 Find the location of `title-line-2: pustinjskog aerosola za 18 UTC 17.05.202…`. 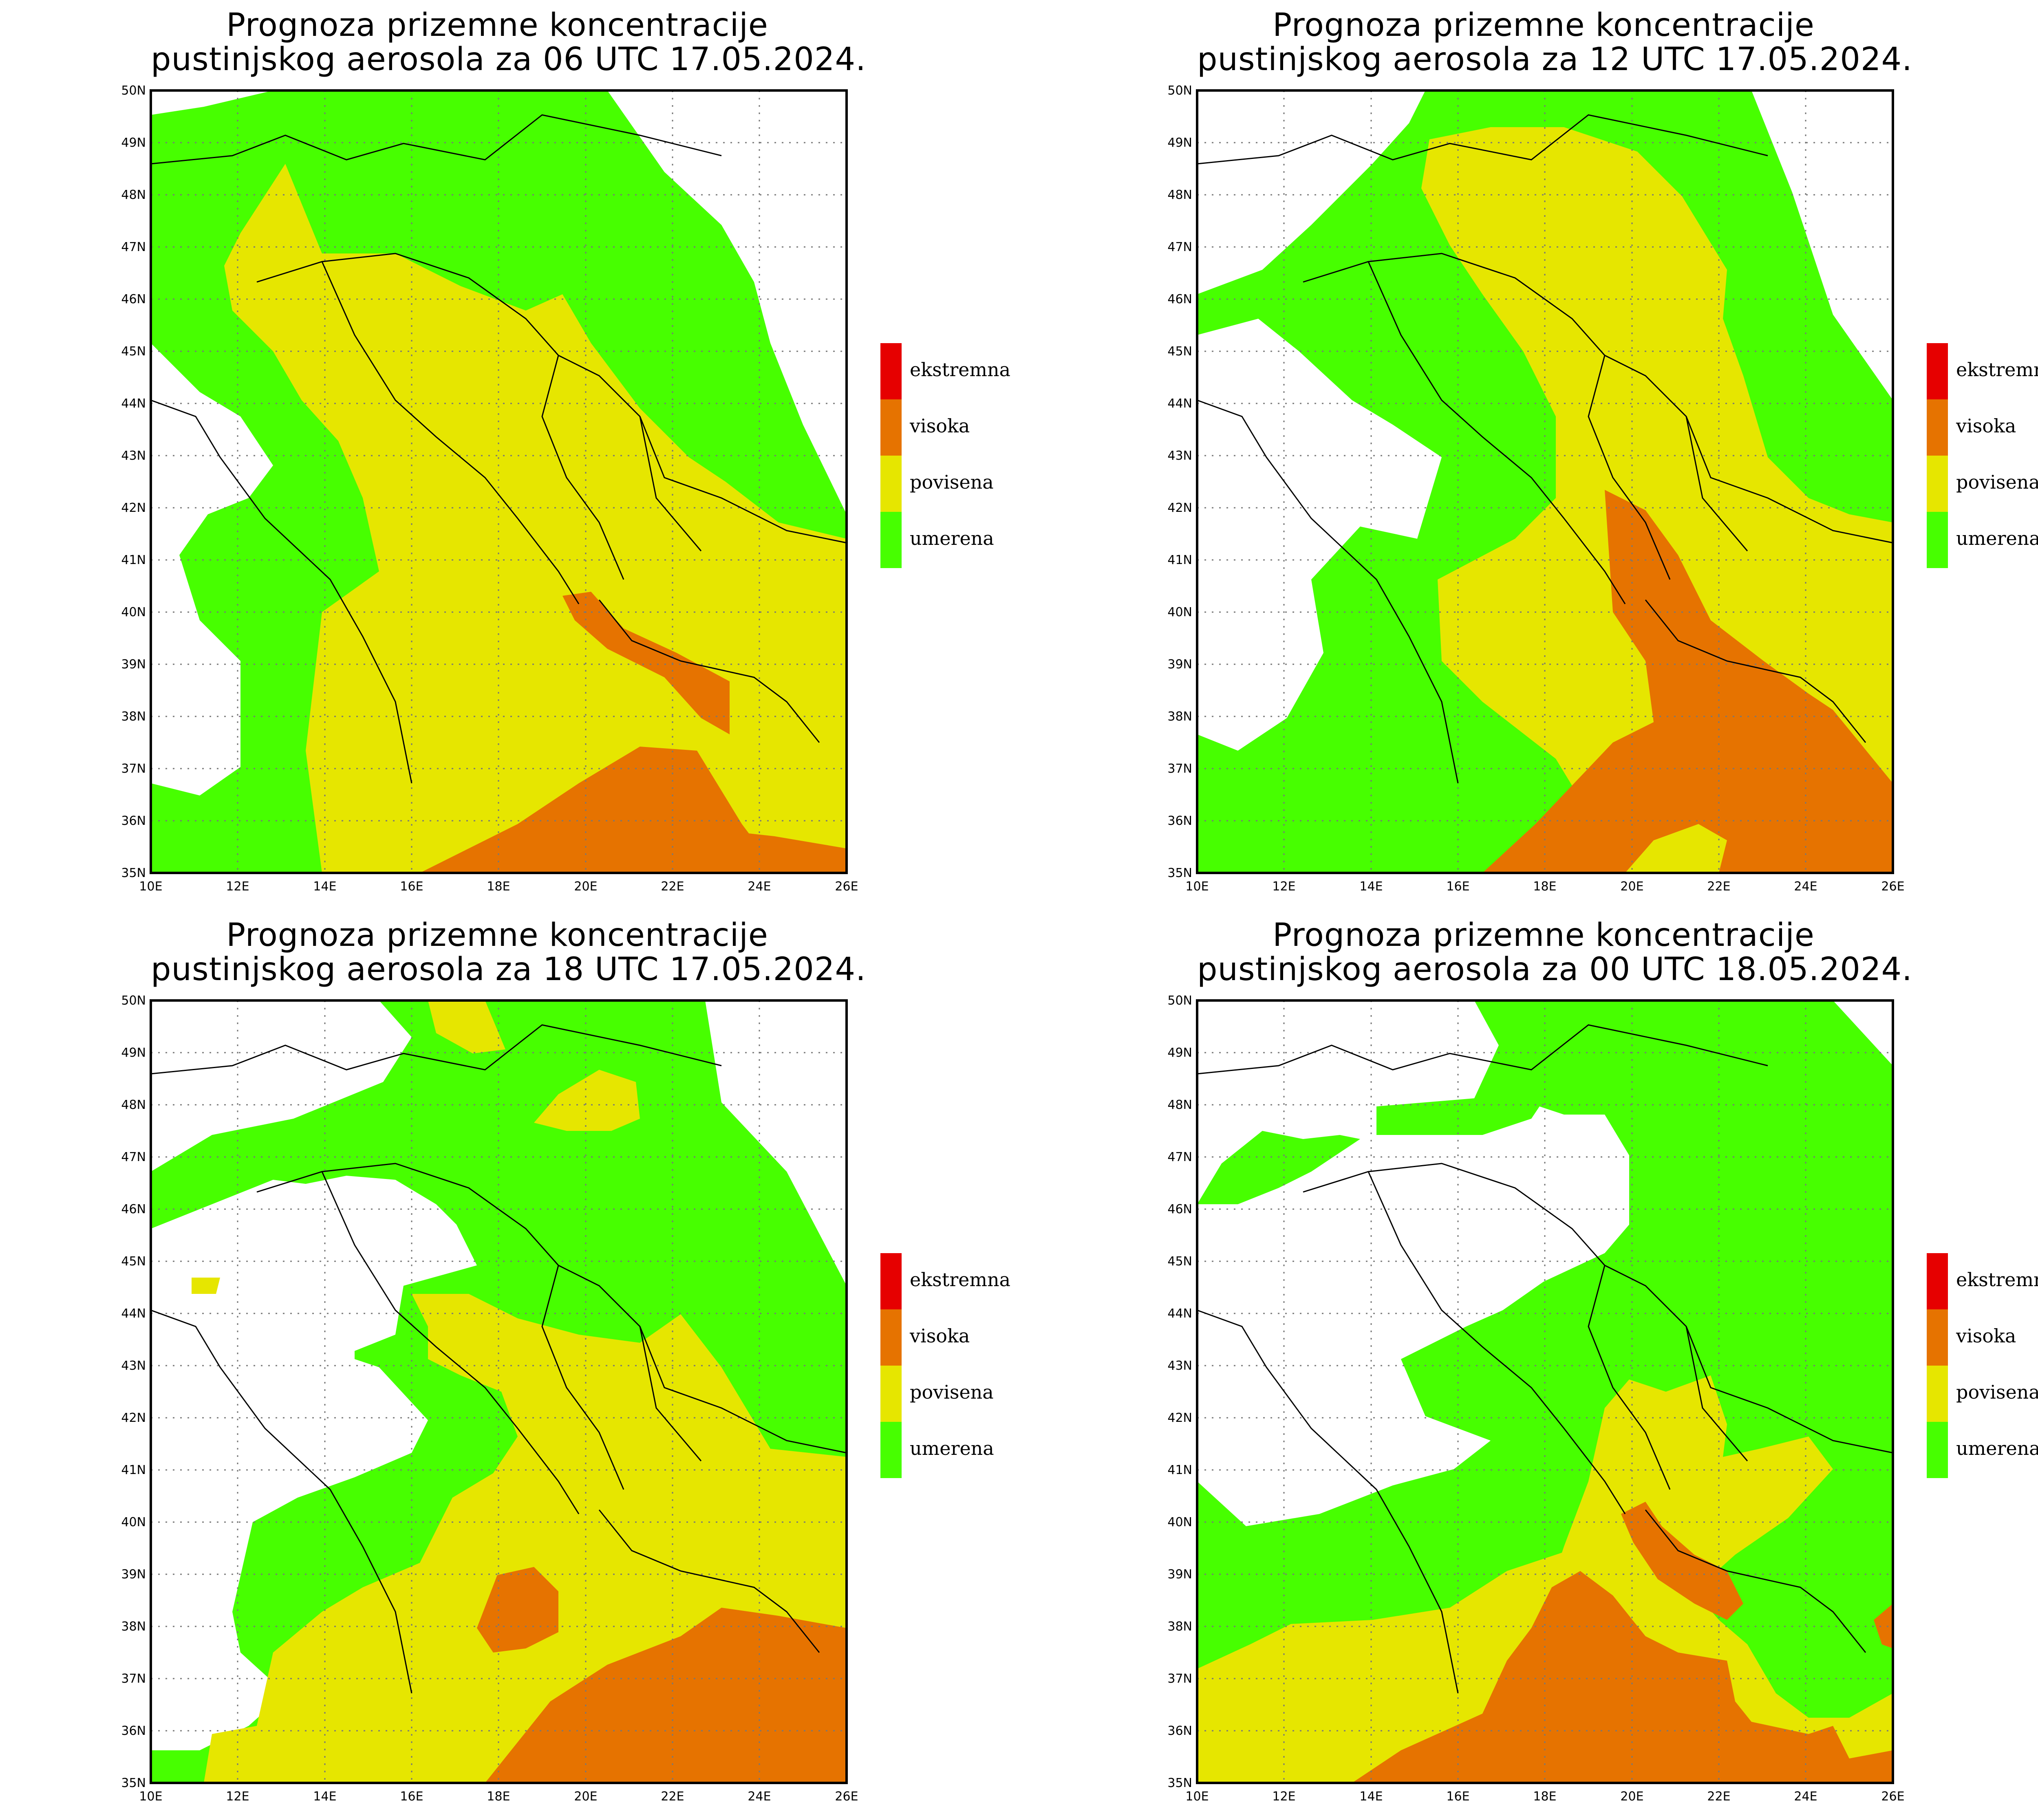

title-line-2: pustinjskog aerosola za 18 UTC 17.05.202… is located at coordinates (509, 969).